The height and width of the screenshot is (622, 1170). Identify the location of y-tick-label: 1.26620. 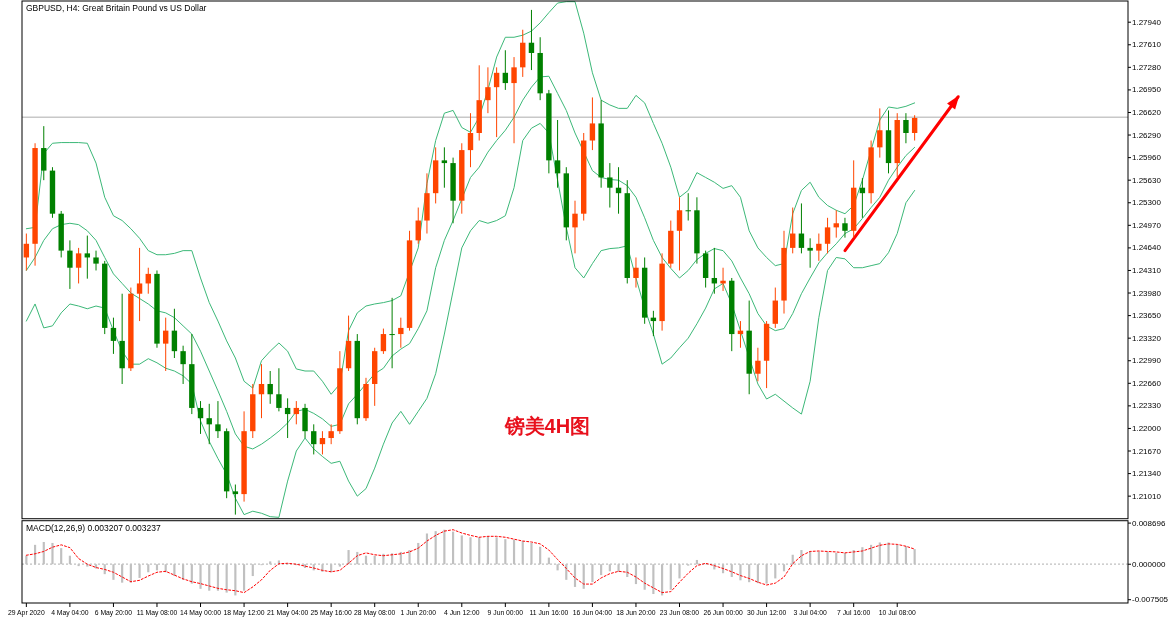
(1147, 112).